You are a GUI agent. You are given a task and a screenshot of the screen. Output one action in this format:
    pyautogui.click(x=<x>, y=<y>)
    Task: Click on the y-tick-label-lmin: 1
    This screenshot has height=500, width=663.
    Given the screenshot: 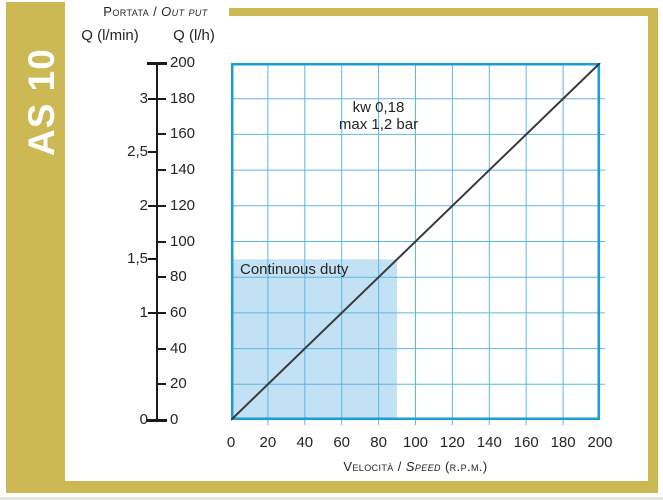 What is the action you would take?
    pyautogui.click(x=143, y=312)
    